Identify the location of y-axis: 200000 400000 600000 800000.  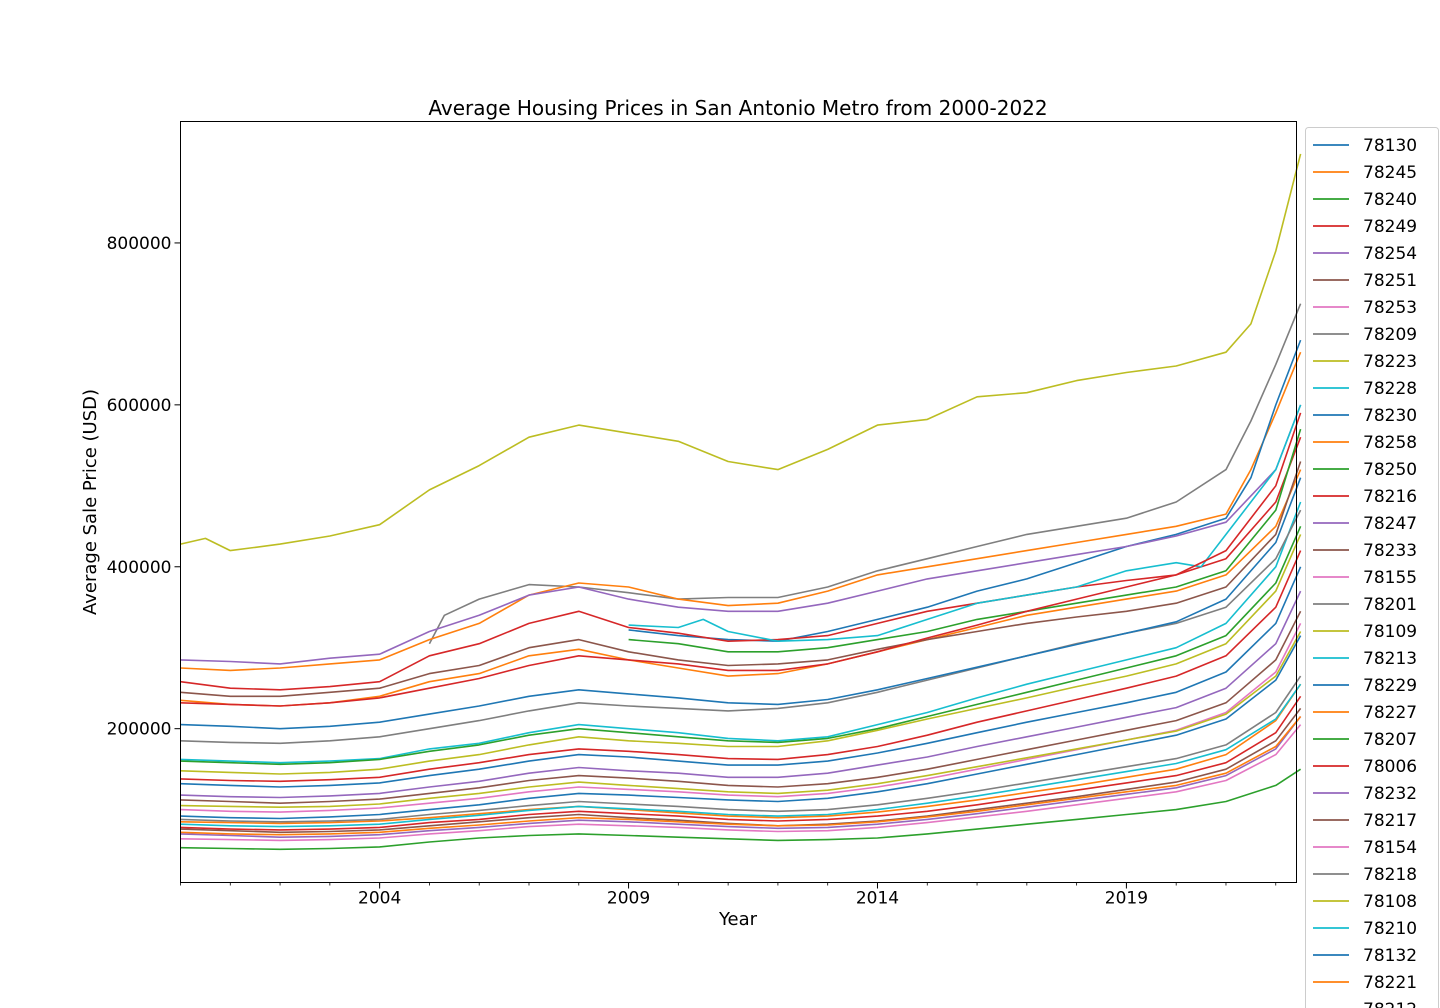
(144, 487).